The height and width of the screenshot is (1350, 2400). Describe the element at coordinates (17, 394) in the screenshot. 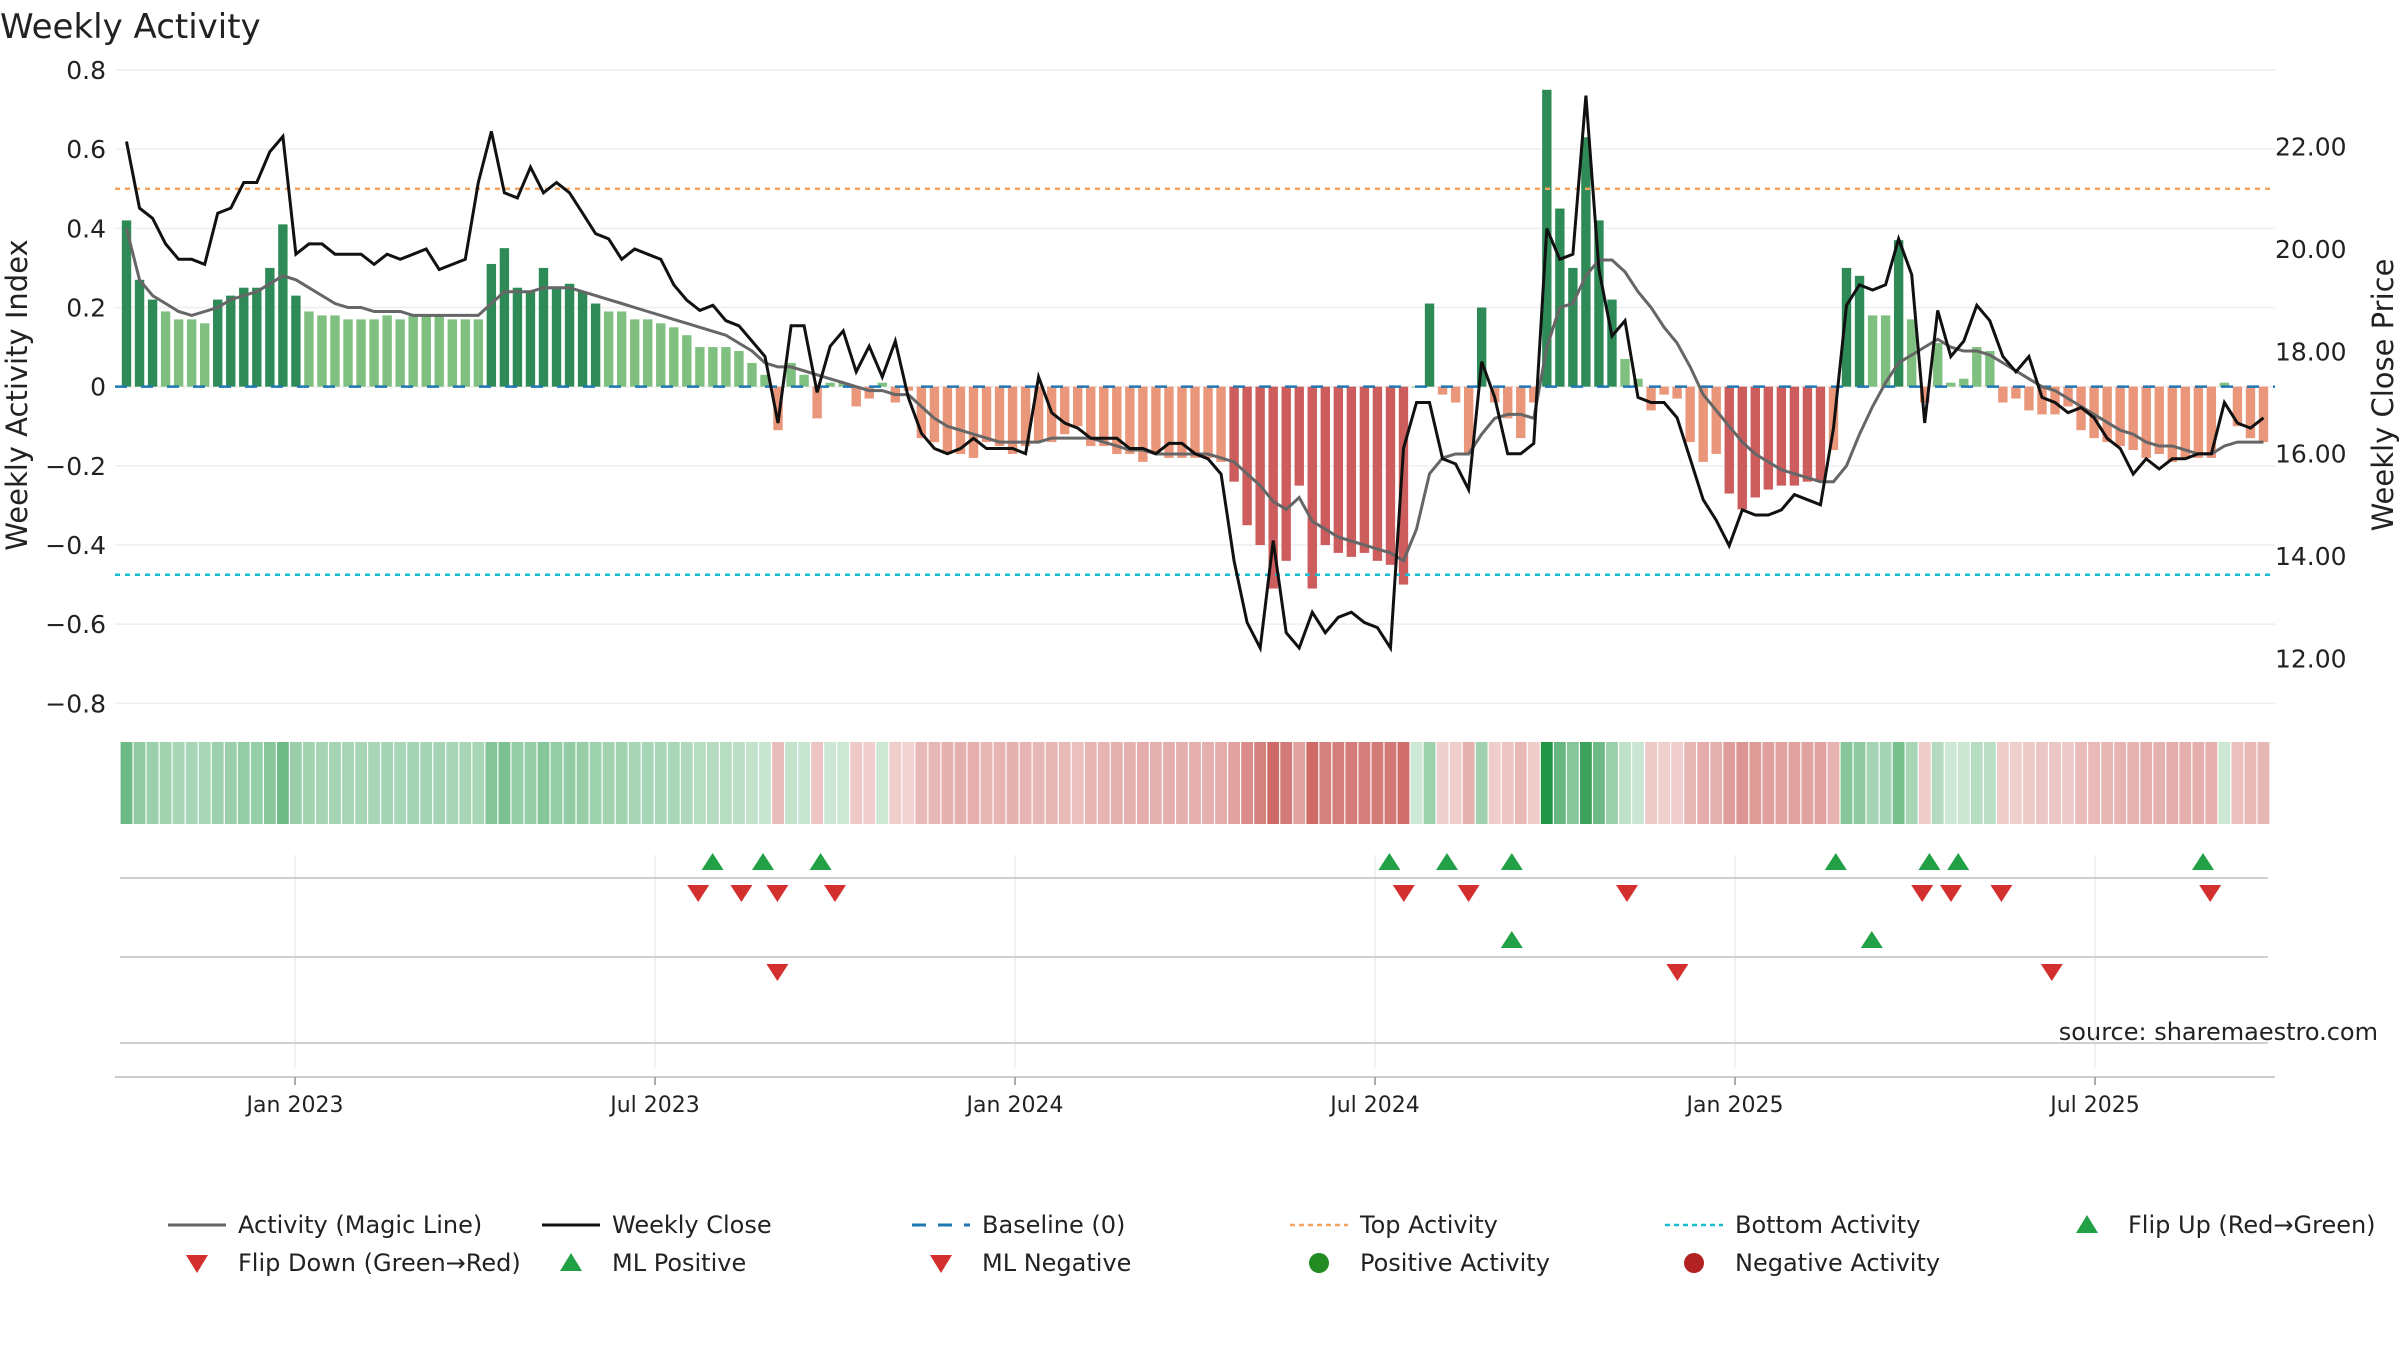

I see `y-axis-label: Weekly Activity Index` at that location.